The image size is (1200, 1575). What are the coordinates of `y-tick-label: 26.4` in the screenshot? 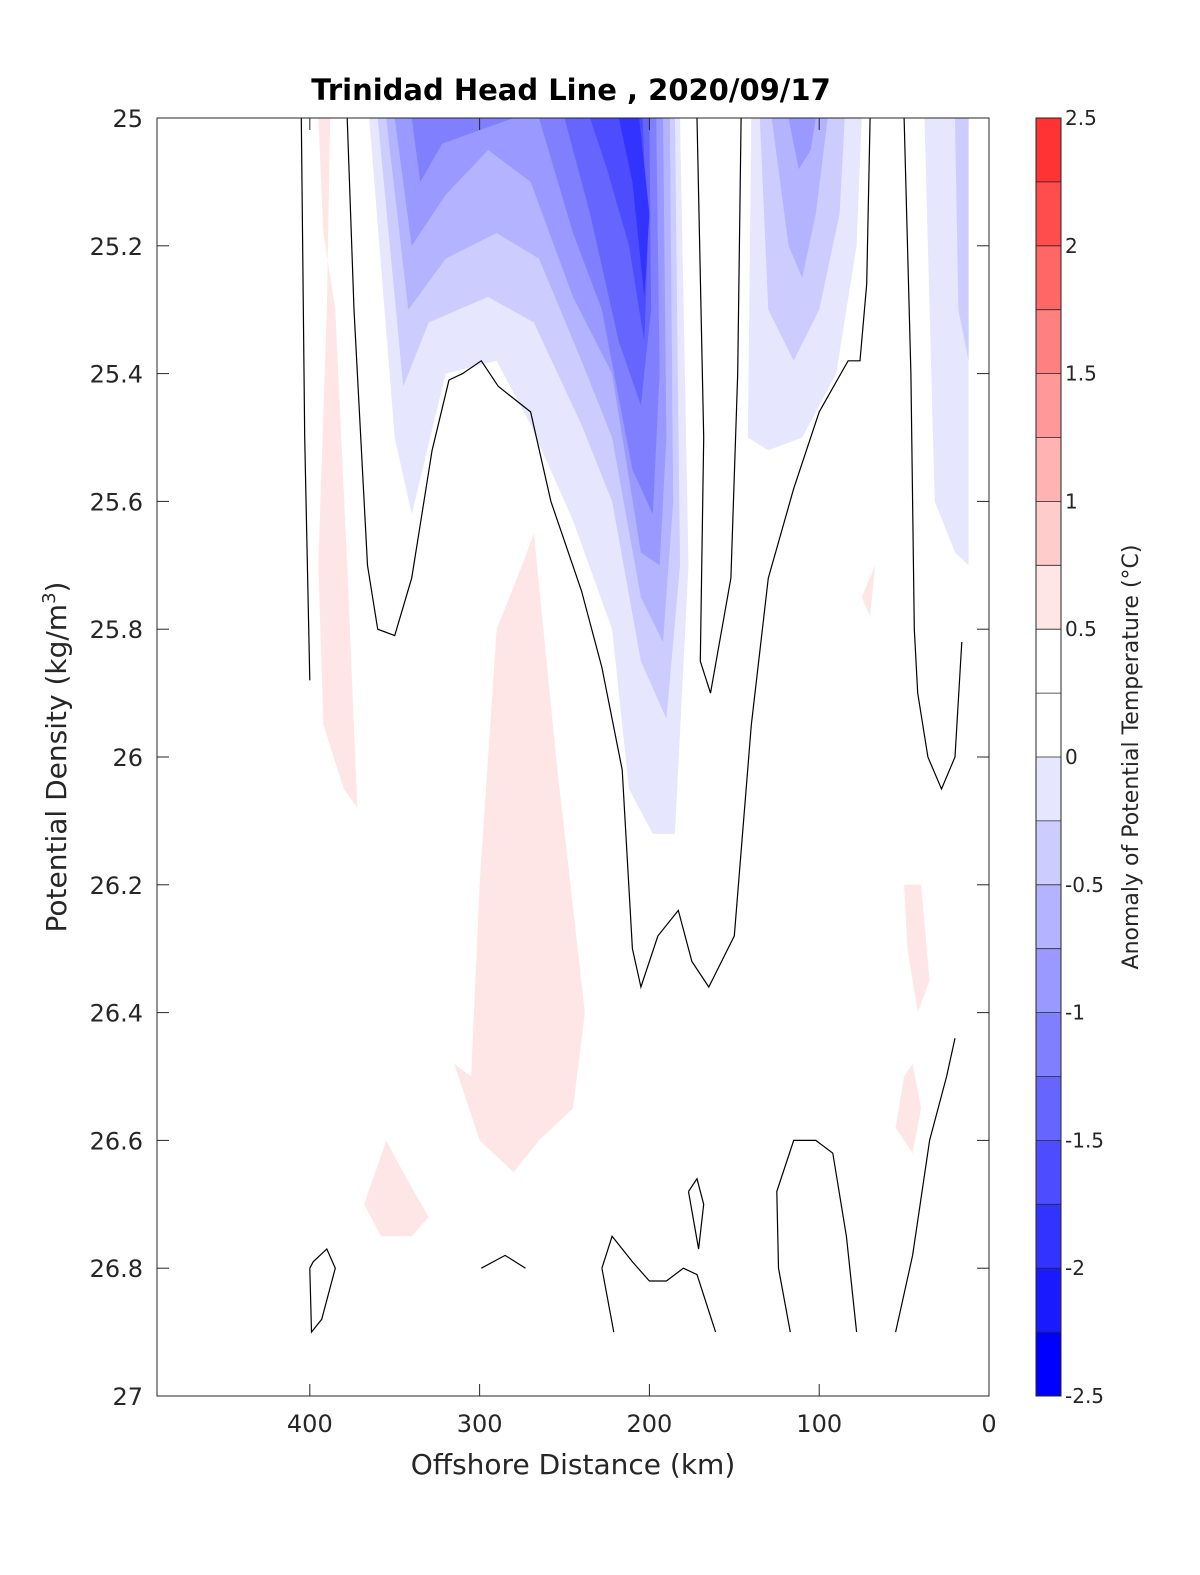 It's located at (116, 1014).